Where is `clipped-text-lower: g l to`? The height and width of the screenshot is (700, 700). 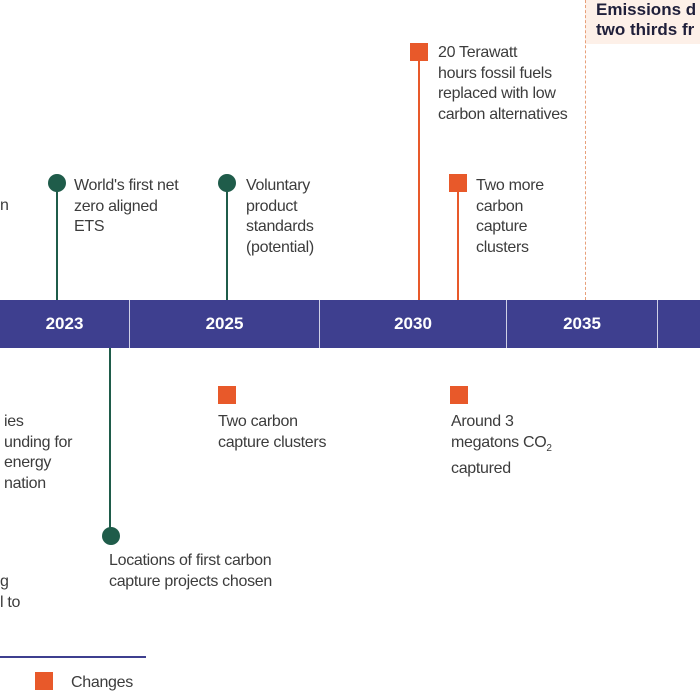 clipped-text-lower: g l to is located at coordinates (10, 592).